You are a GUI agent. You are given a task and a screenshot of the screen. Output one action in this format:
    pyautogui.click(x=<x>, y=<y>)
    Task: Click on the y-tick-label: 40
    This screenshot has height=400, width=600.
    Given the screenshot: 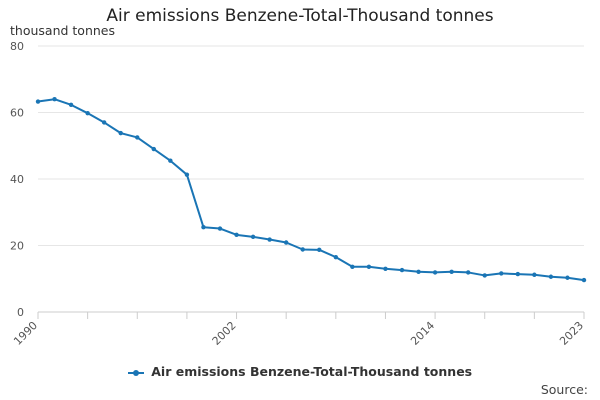 What is the action you would take?
    pyautogui.click(x=17, y=179)
    